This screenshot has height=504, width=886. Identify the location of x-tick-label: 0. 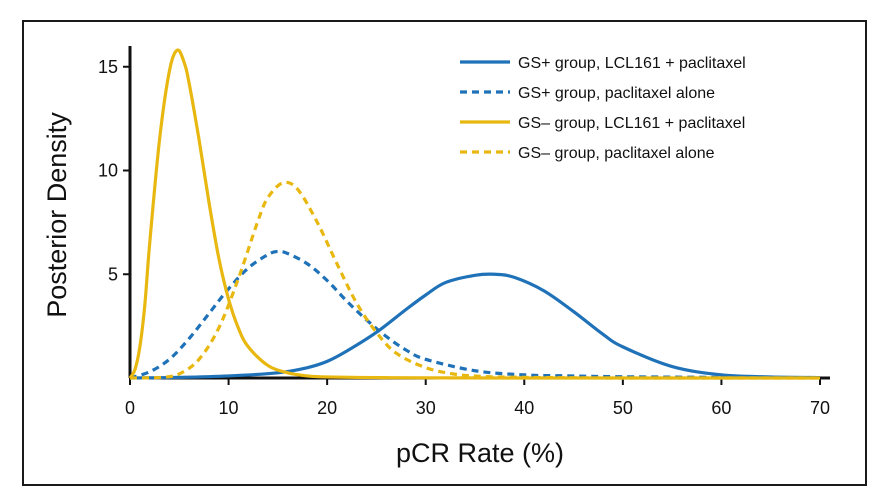
(130, 408).